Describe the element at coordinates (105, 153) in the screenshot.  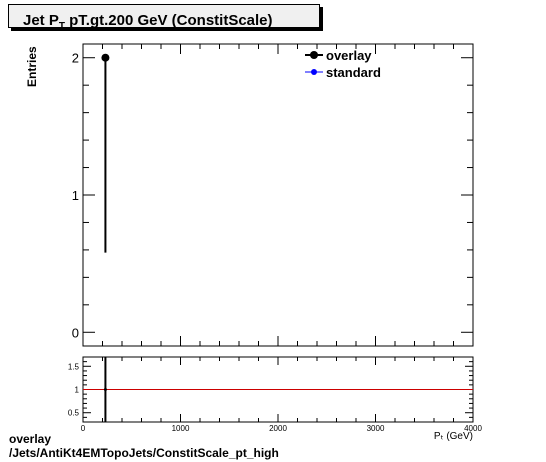
I see `main-plot-marks` at that location.